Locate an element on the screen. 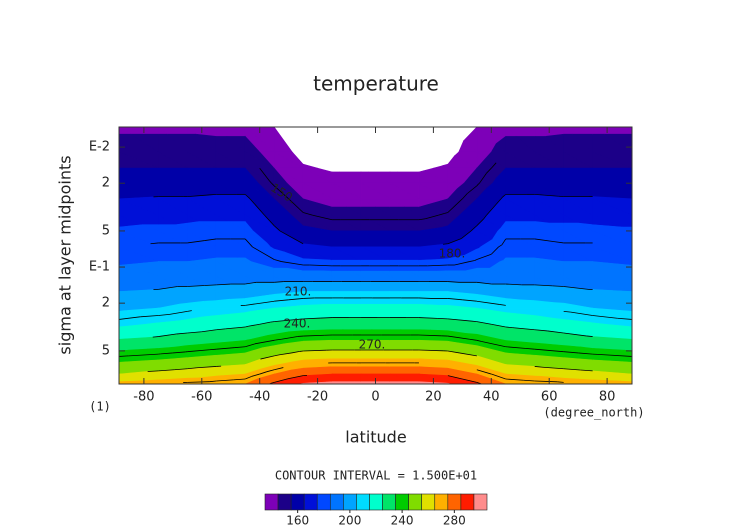 The width and height of the screenshot is (752, 532). x-tick-label: 20 is located at coordinates (433, 397).